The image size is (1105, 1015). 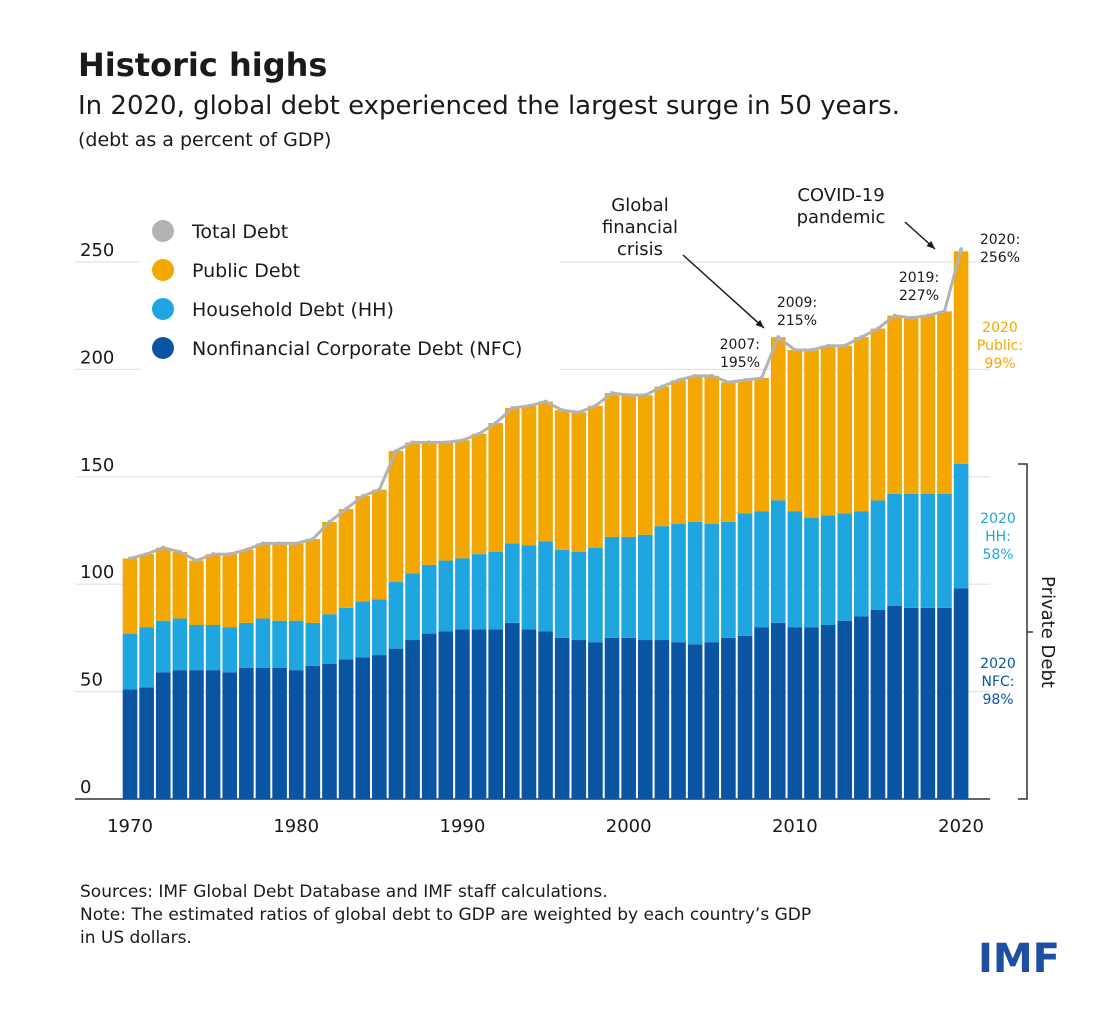 What do you see at coordinates (961, 826) in the screenshot?
I see `x-tick-label: 2020` at bounding box center [961, 826].